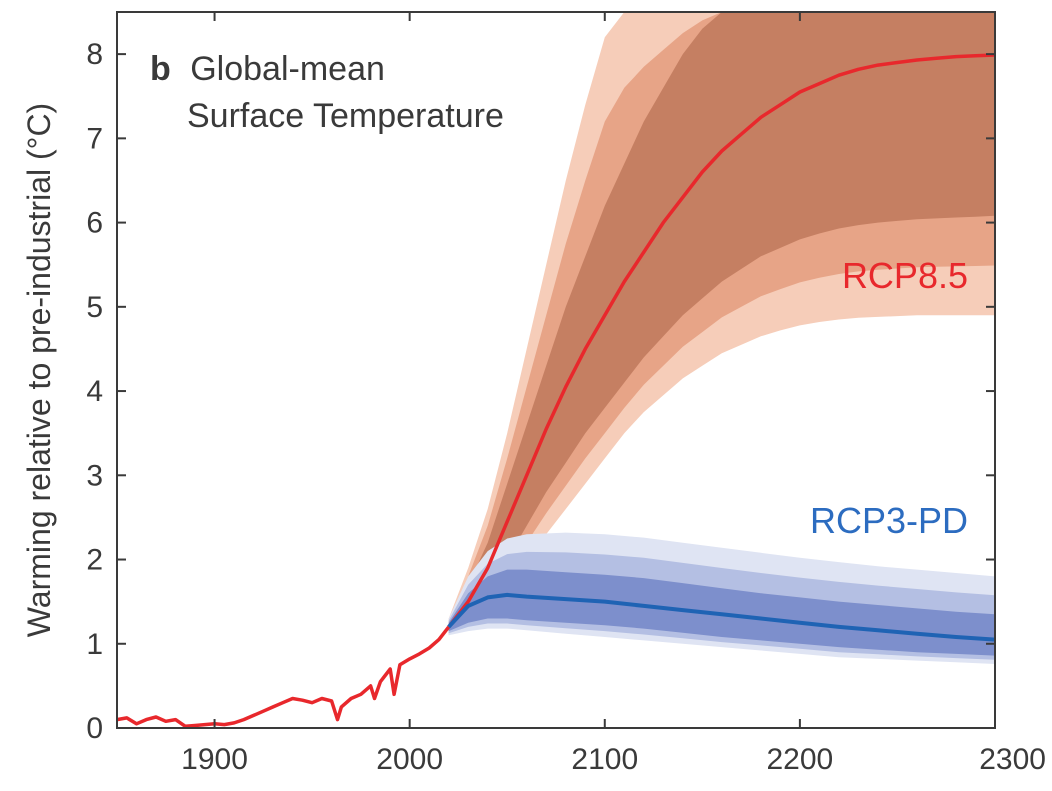 This screenshot has height=791, width=1052. Describe the element at coordinates (409, 759) in the screenshot. I see `x-tick-label: 2000` at that location.